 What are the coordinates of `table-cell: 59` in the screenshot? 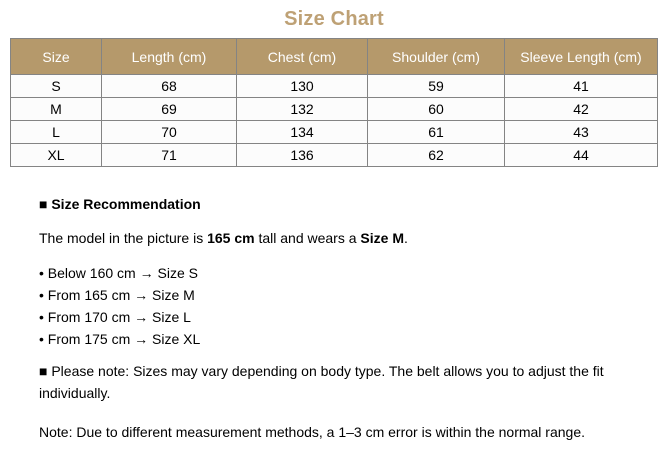 It's located at (436, 86).